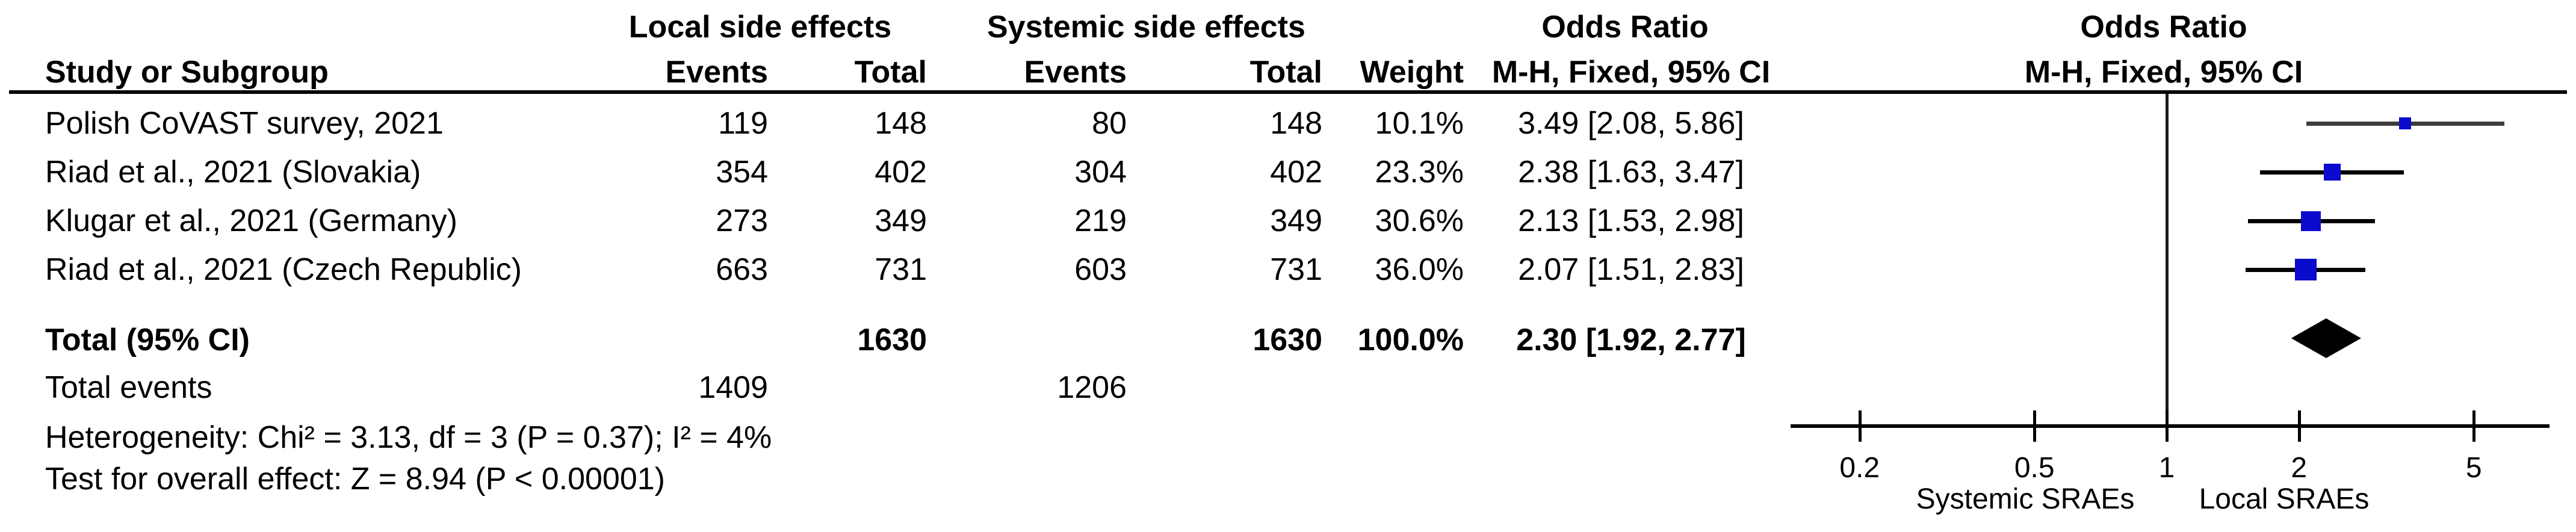 This screenshot has height=532, width=2576. I want to click on study-weight: 23.3%, so click(1420, 172).